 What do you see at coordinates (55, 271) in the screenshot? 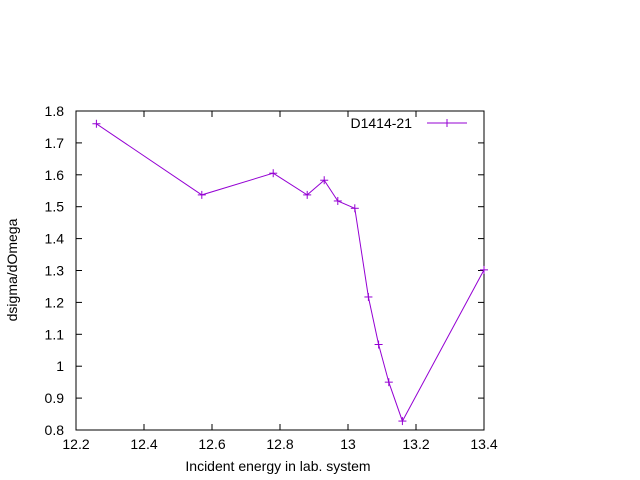
I see `y-tick-label: 1.3` at bounding box center [55, 271].